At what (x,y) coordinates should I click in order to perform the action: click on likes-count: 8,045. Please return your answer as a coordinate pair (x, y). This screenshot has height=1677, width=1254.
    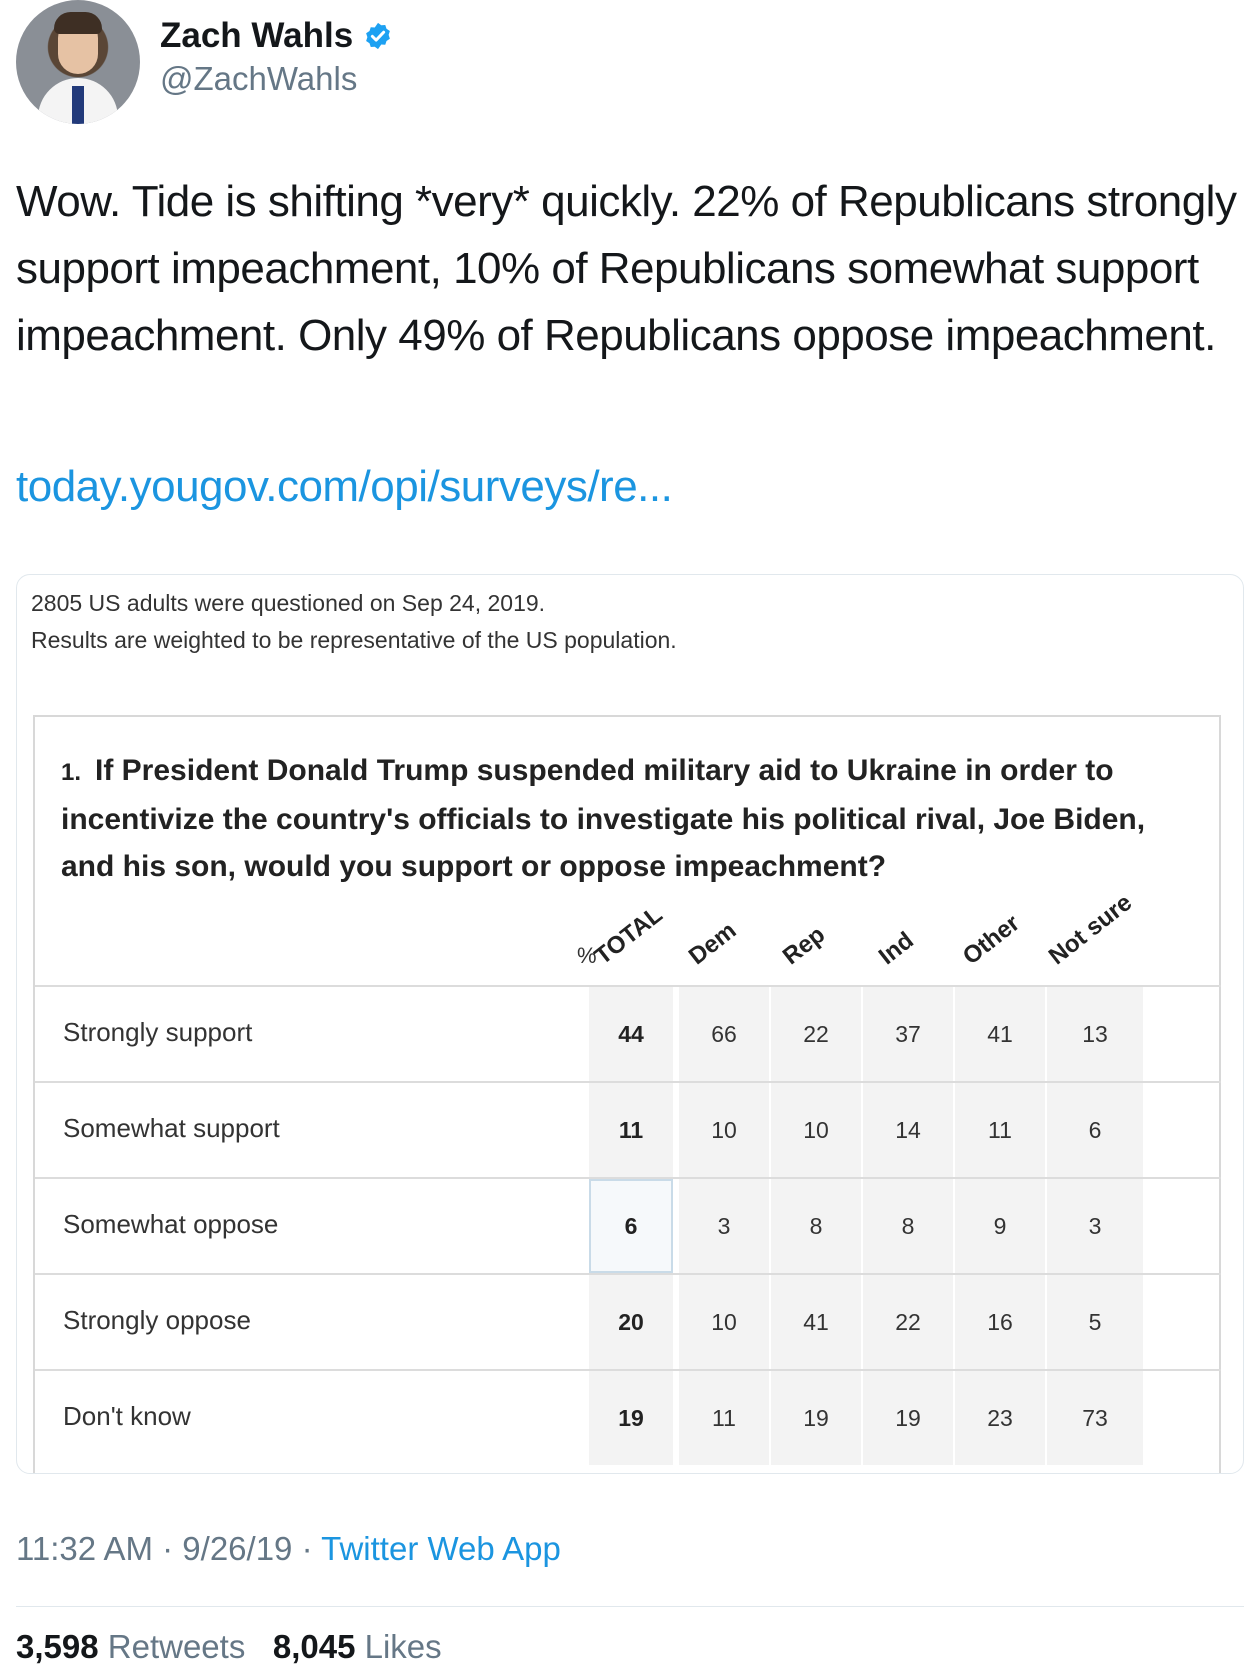
    Looking at the image, I should click on (314, 1646).